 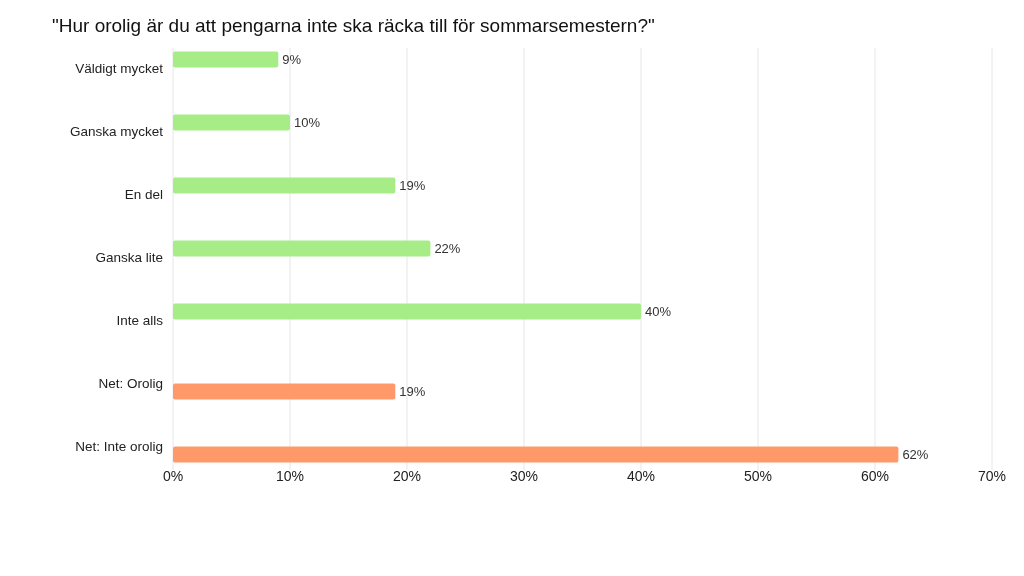 I want to click on y-tick-label: Ganska mycket, so click(x=116, y=131).